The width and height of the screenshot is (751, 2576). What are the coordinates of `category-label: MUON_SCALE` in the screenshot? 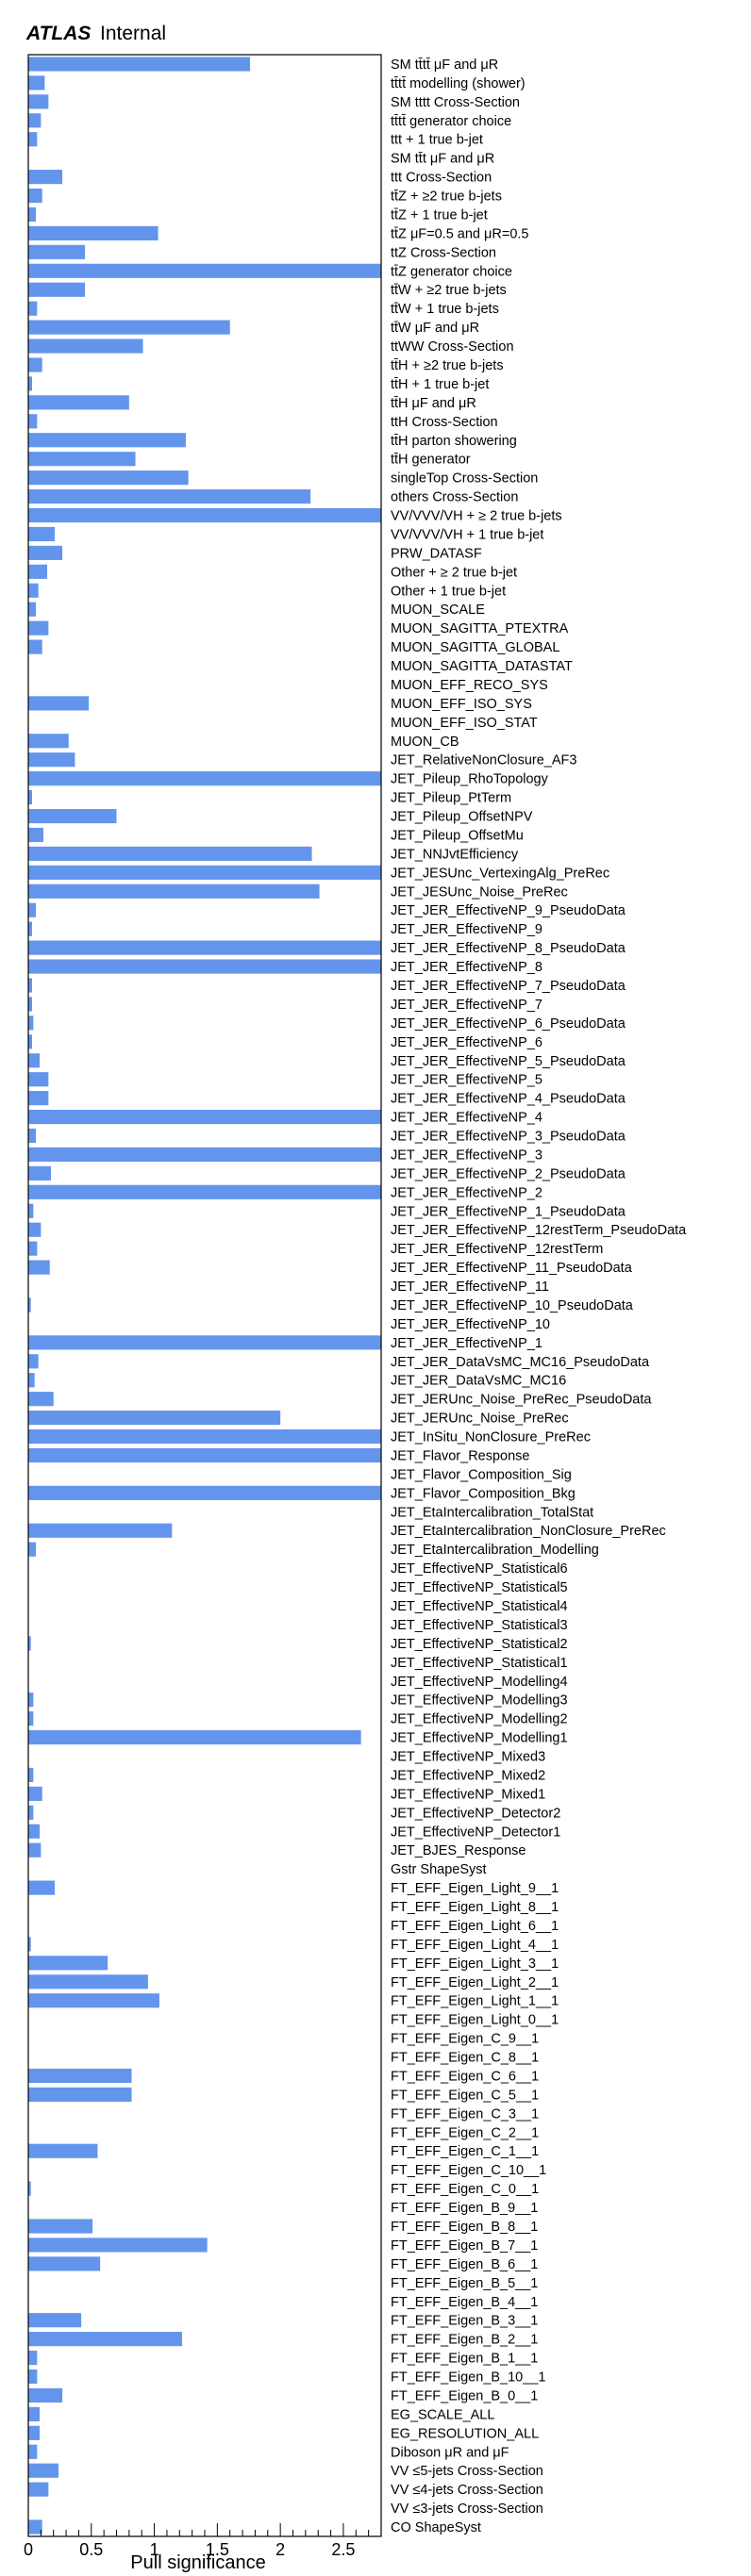 It's located at (438, 610).